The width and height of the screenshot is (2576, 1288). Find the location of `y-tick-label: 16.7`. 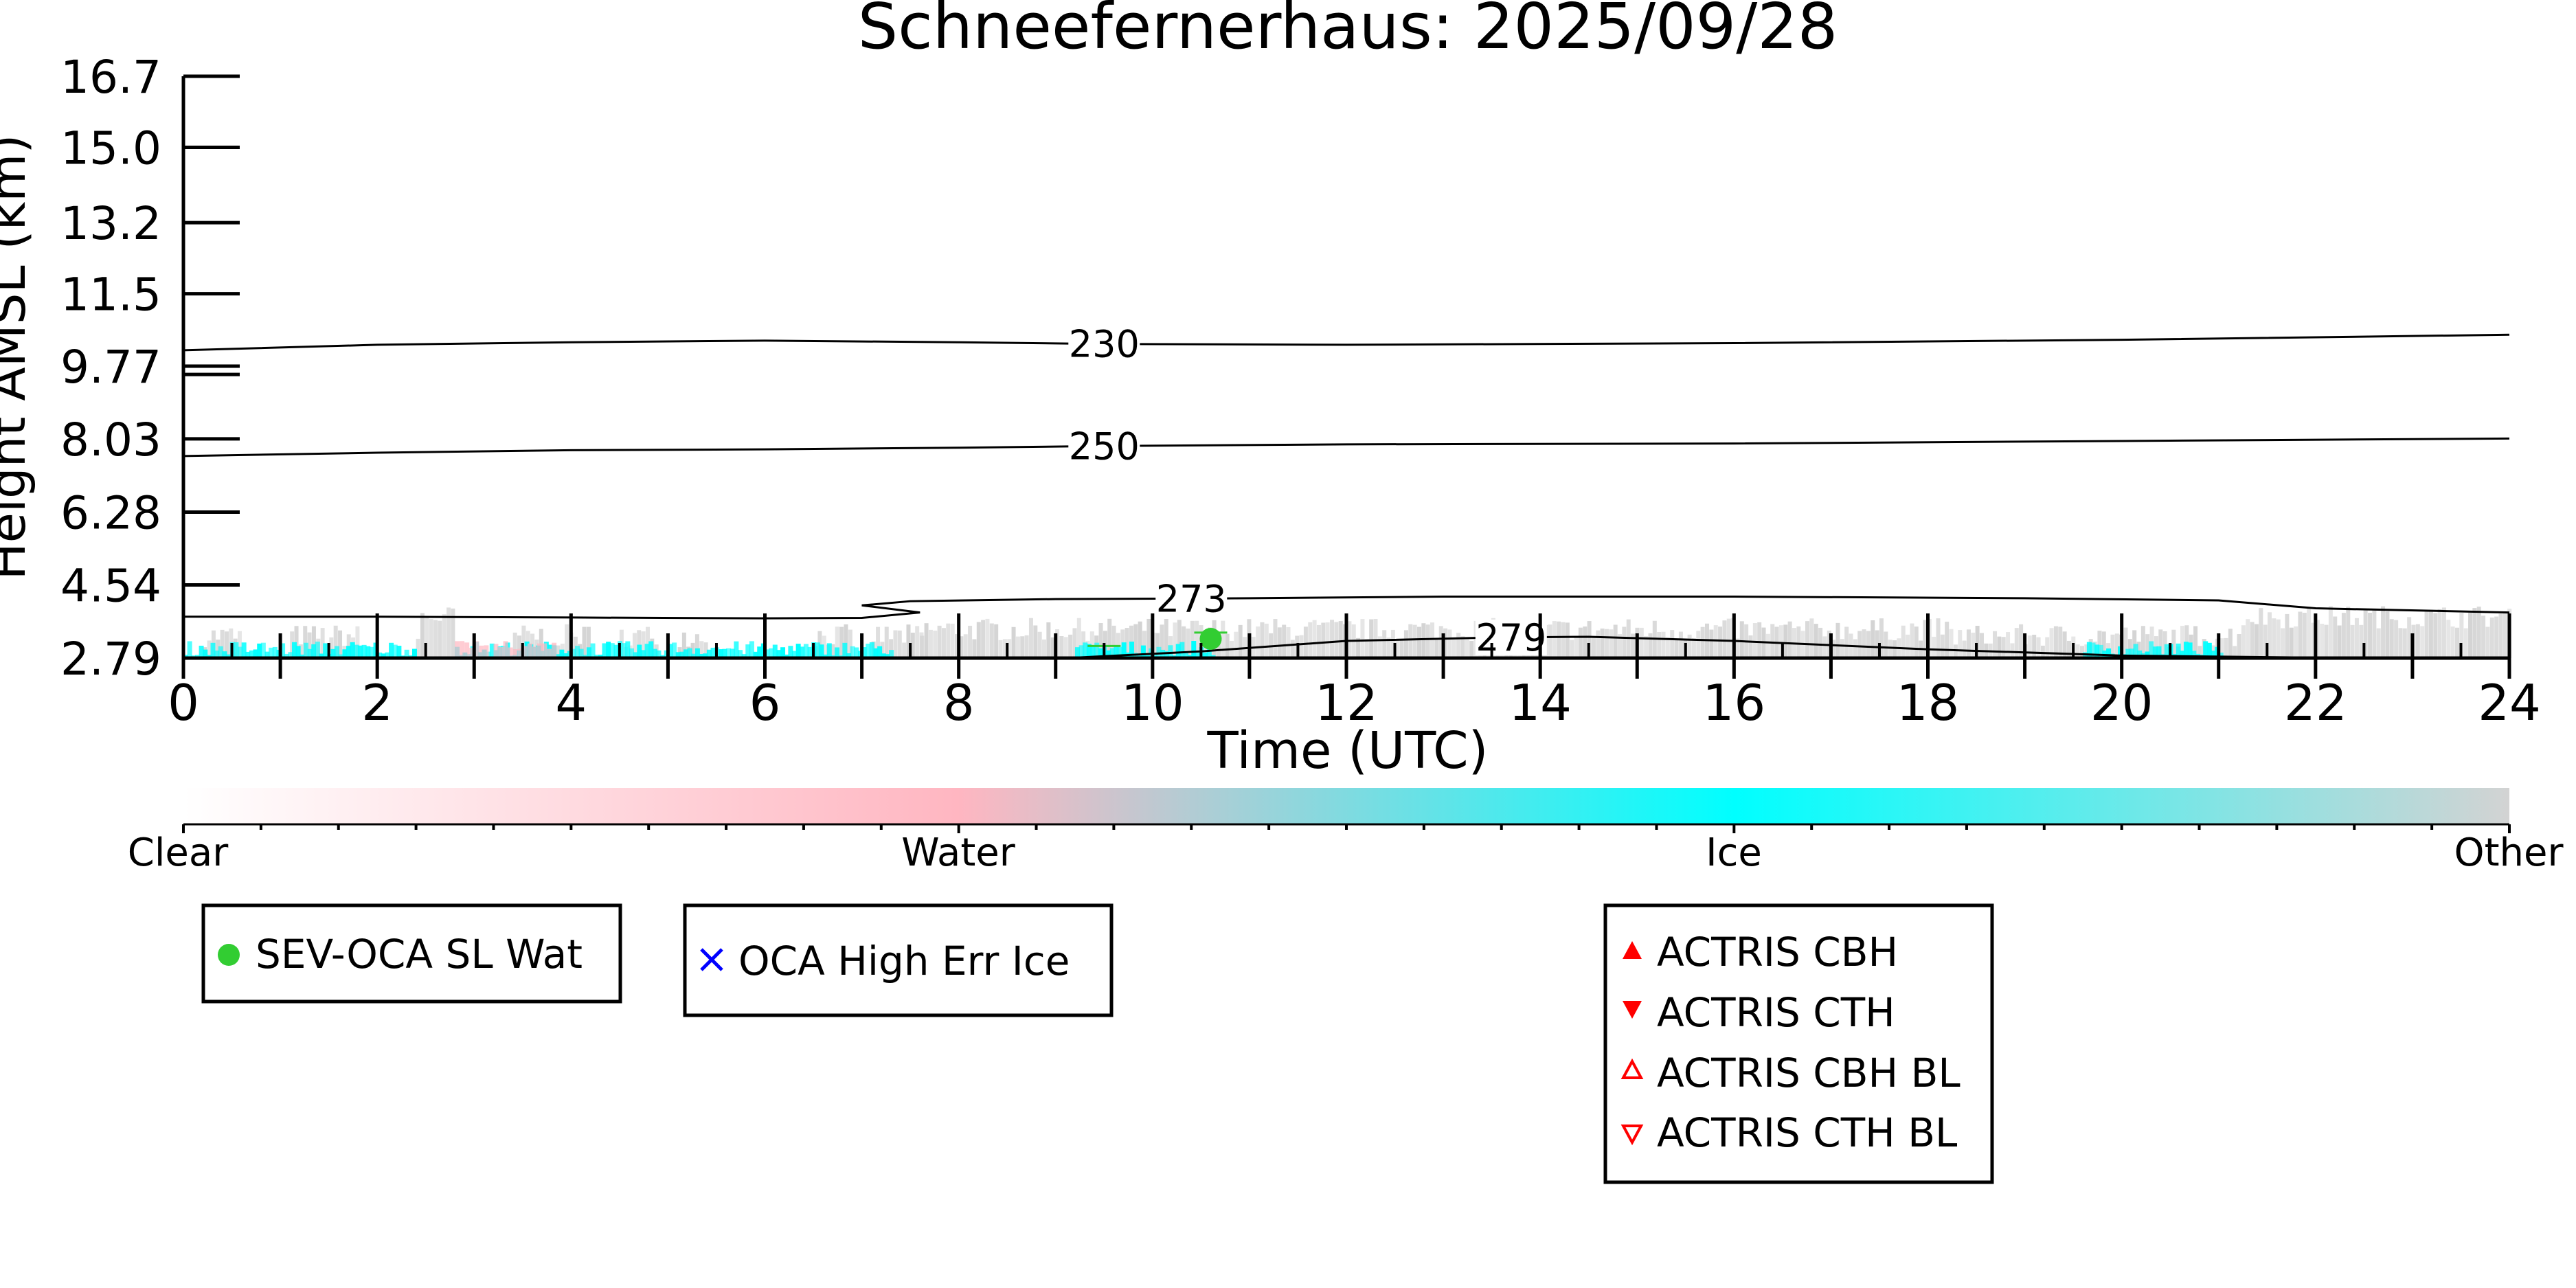

y-tick-label: 16.7 is located at coordinates (110, 77).